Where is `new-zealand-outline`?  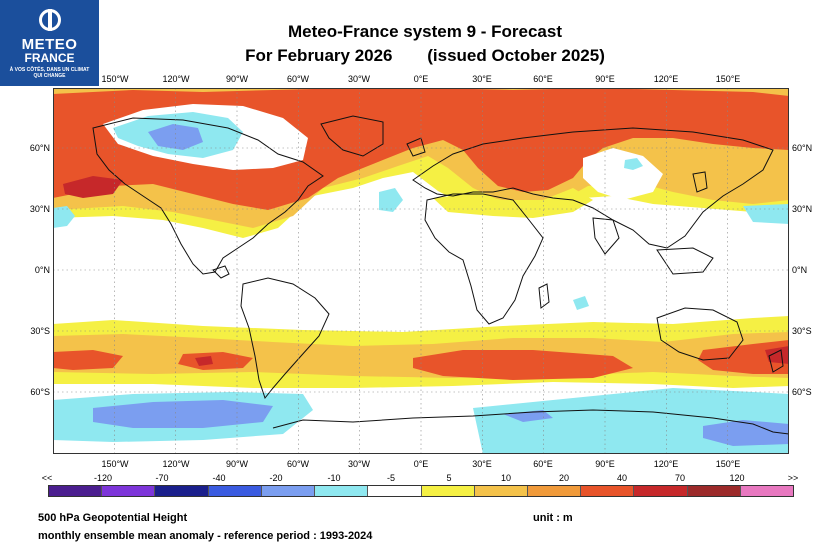
new-zealand-outline is located at coordinates (776, 361).